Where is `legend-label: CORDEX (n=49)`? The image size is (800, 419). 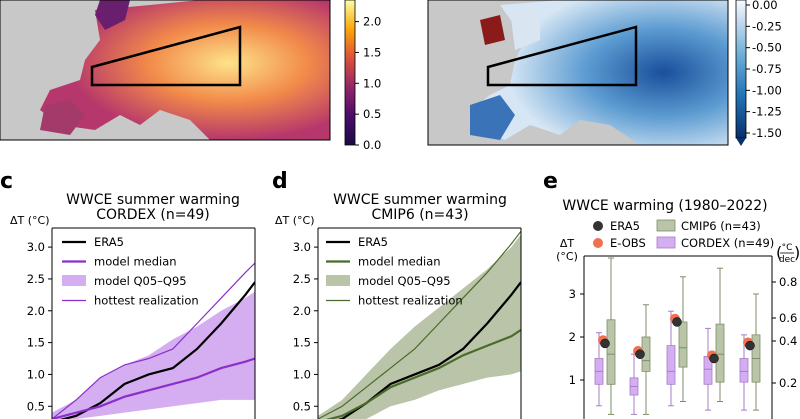 legend-label: CORDEX (n=49) is located at coordinates (727, 243).